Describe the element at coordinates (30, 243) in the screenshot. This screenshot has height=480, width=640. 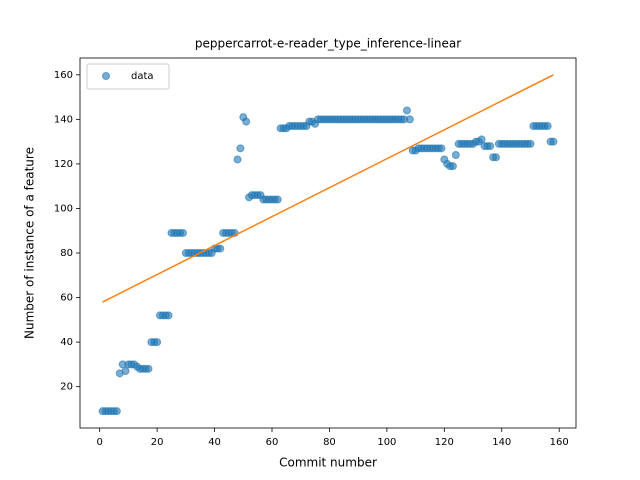
I see `y-axis-label: Number of instance of a feature` at that location.